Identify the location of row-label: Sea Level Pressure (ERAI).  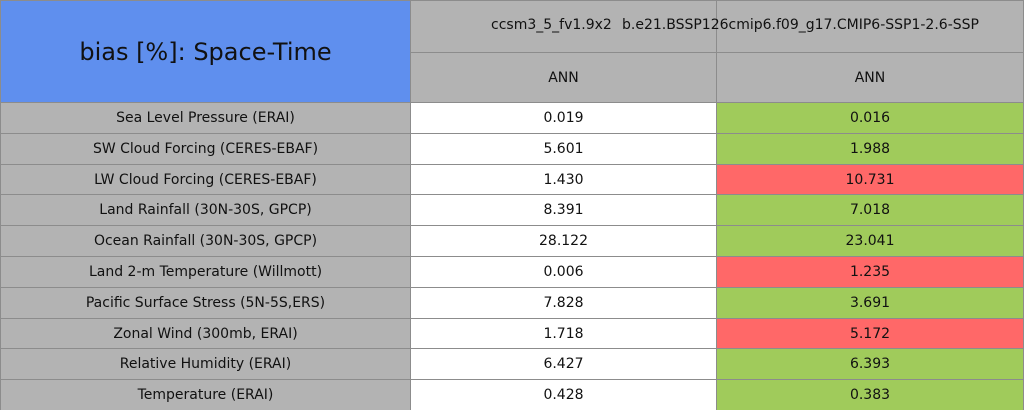
(205, 118).